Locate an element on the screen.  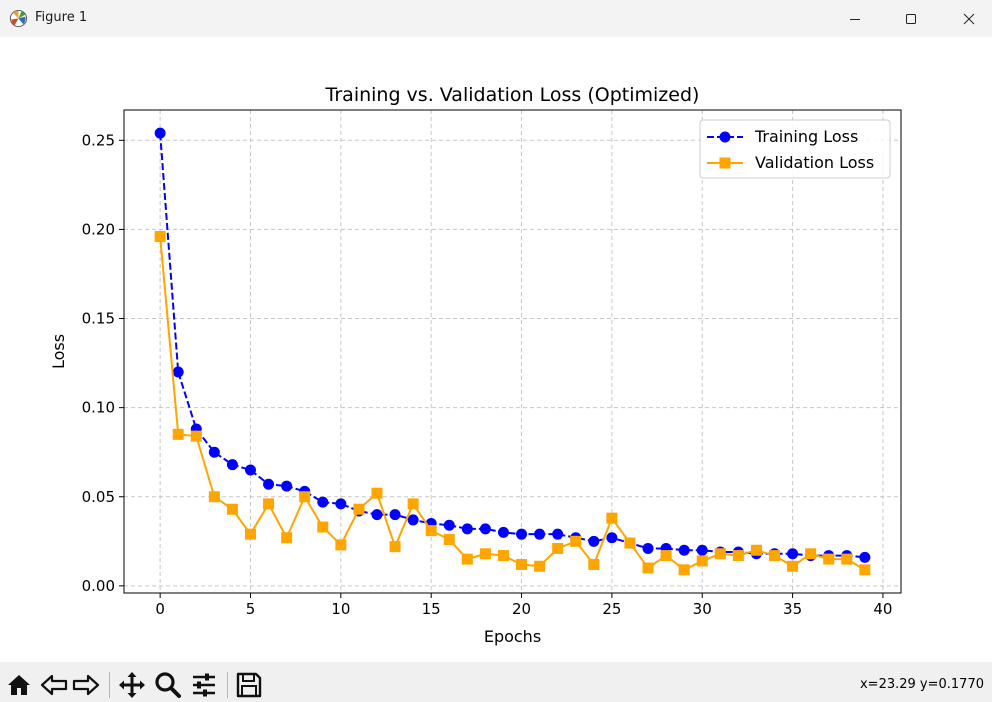
pan-button is located at coordinates (132, 685).